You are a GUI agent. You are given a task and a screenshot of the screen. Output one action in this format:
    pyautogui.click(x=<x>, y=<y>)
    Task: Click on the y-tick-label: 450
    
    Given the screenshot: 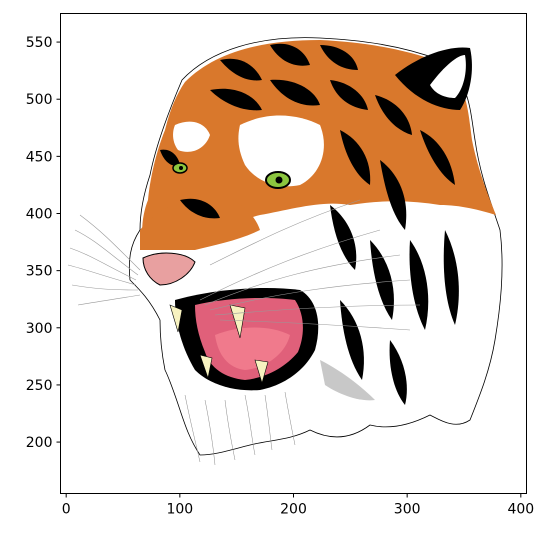 What is the action you would take?
    pyautogui.click(x=39, y=157)
    